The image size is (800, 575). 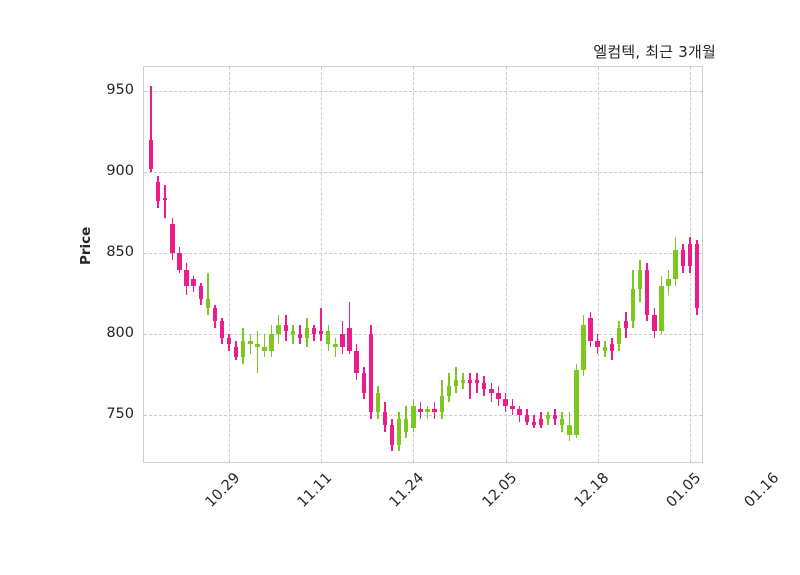 What do you see at coordinates (120, 90) in the screenshot?
I see `y-tick-label: 950` at bounding box center [120, 90].